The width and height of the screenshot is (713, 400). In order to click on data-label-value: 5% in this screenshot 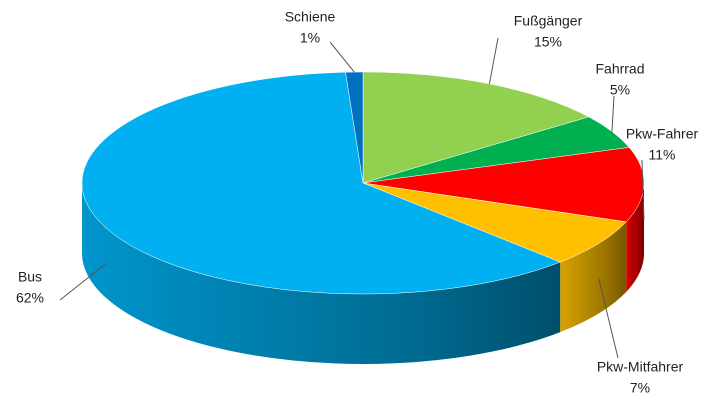, I will do `click(620, 90)`.